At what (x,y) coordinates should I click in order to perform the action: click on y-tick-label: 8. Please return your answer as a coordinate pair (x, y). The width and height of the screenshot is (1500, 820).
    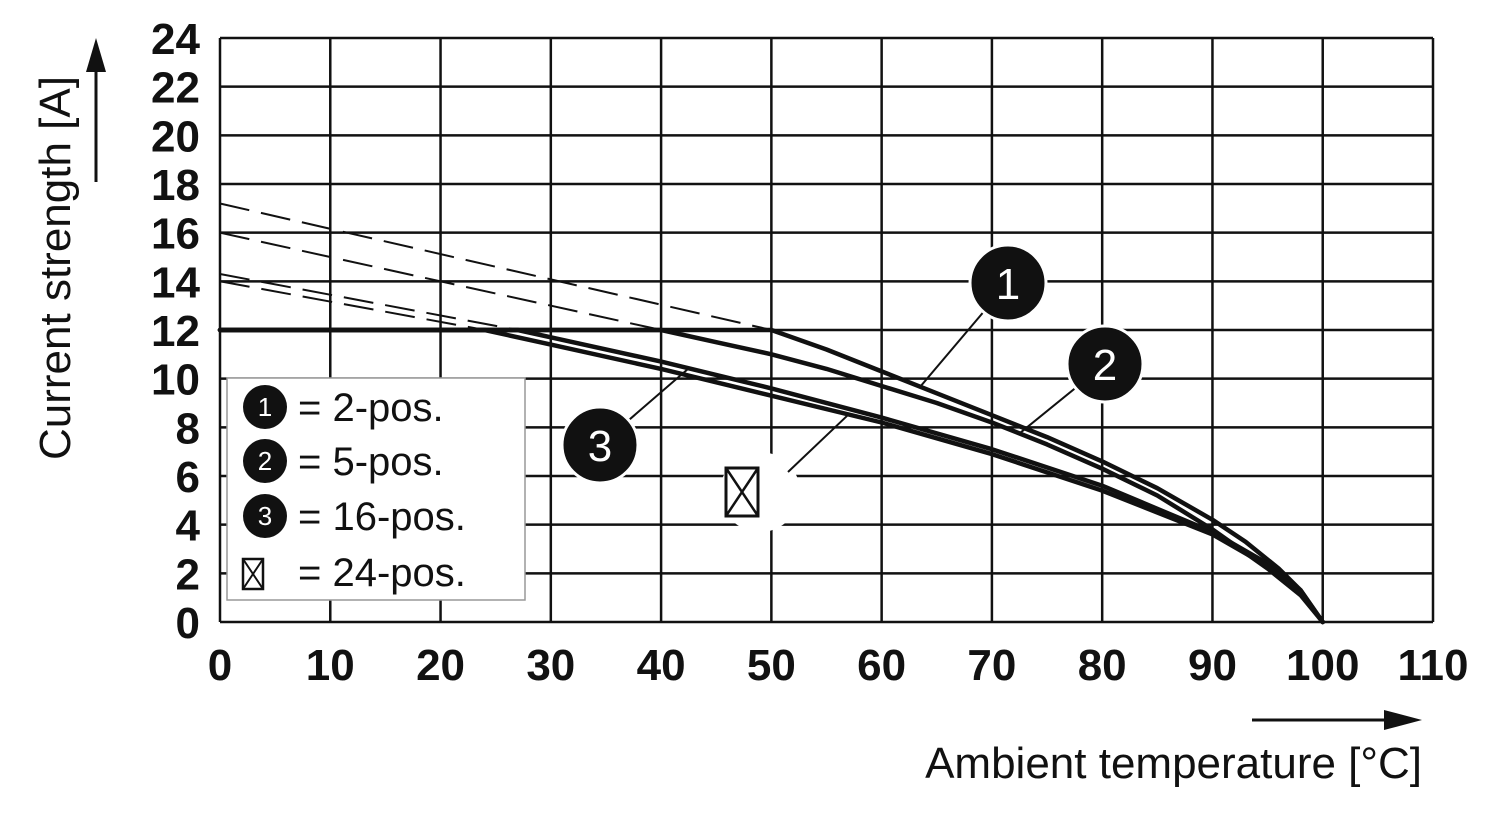
    Looking at the image, I should click on (188, 428).